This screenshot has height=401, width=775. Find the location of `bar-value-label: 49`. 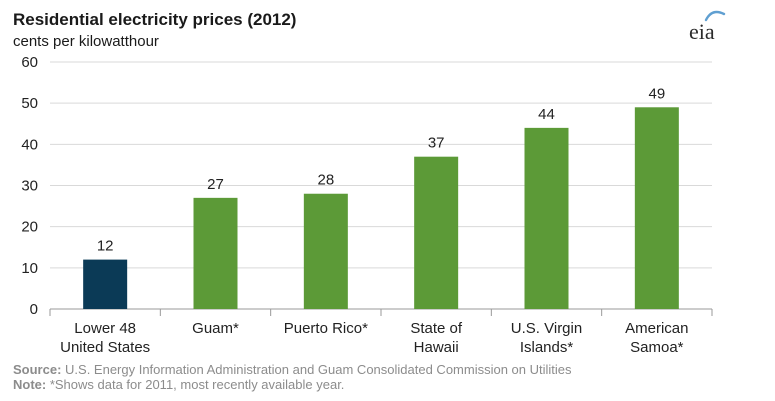

bar-value-label: 49 is located at coordinates (656, 93).